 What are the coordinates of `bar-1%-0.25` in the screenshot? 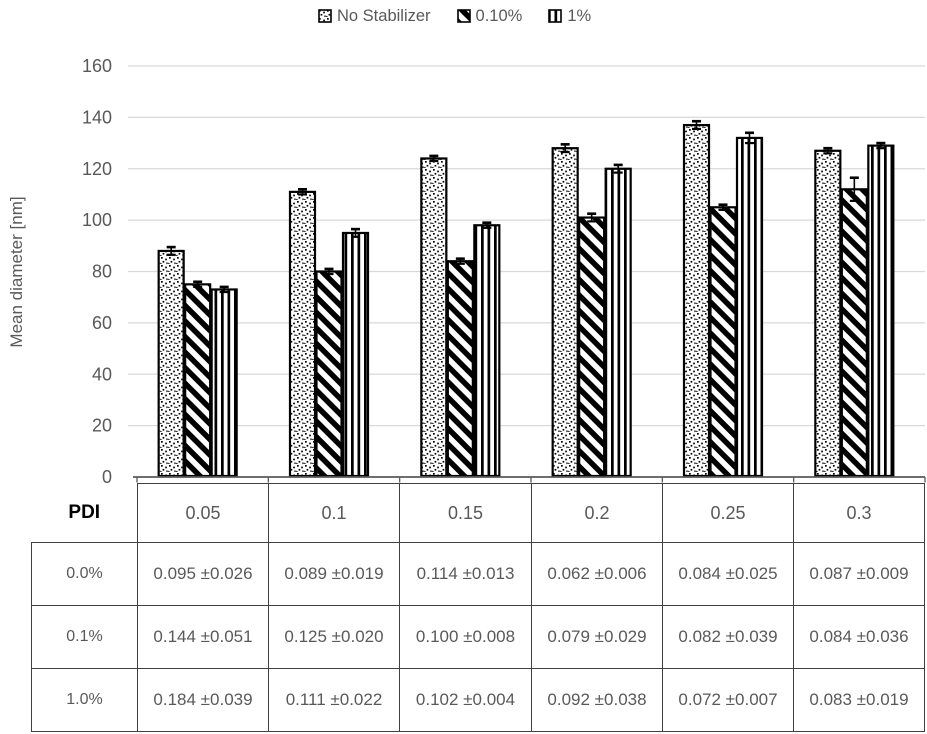 It's located at (749, 307).